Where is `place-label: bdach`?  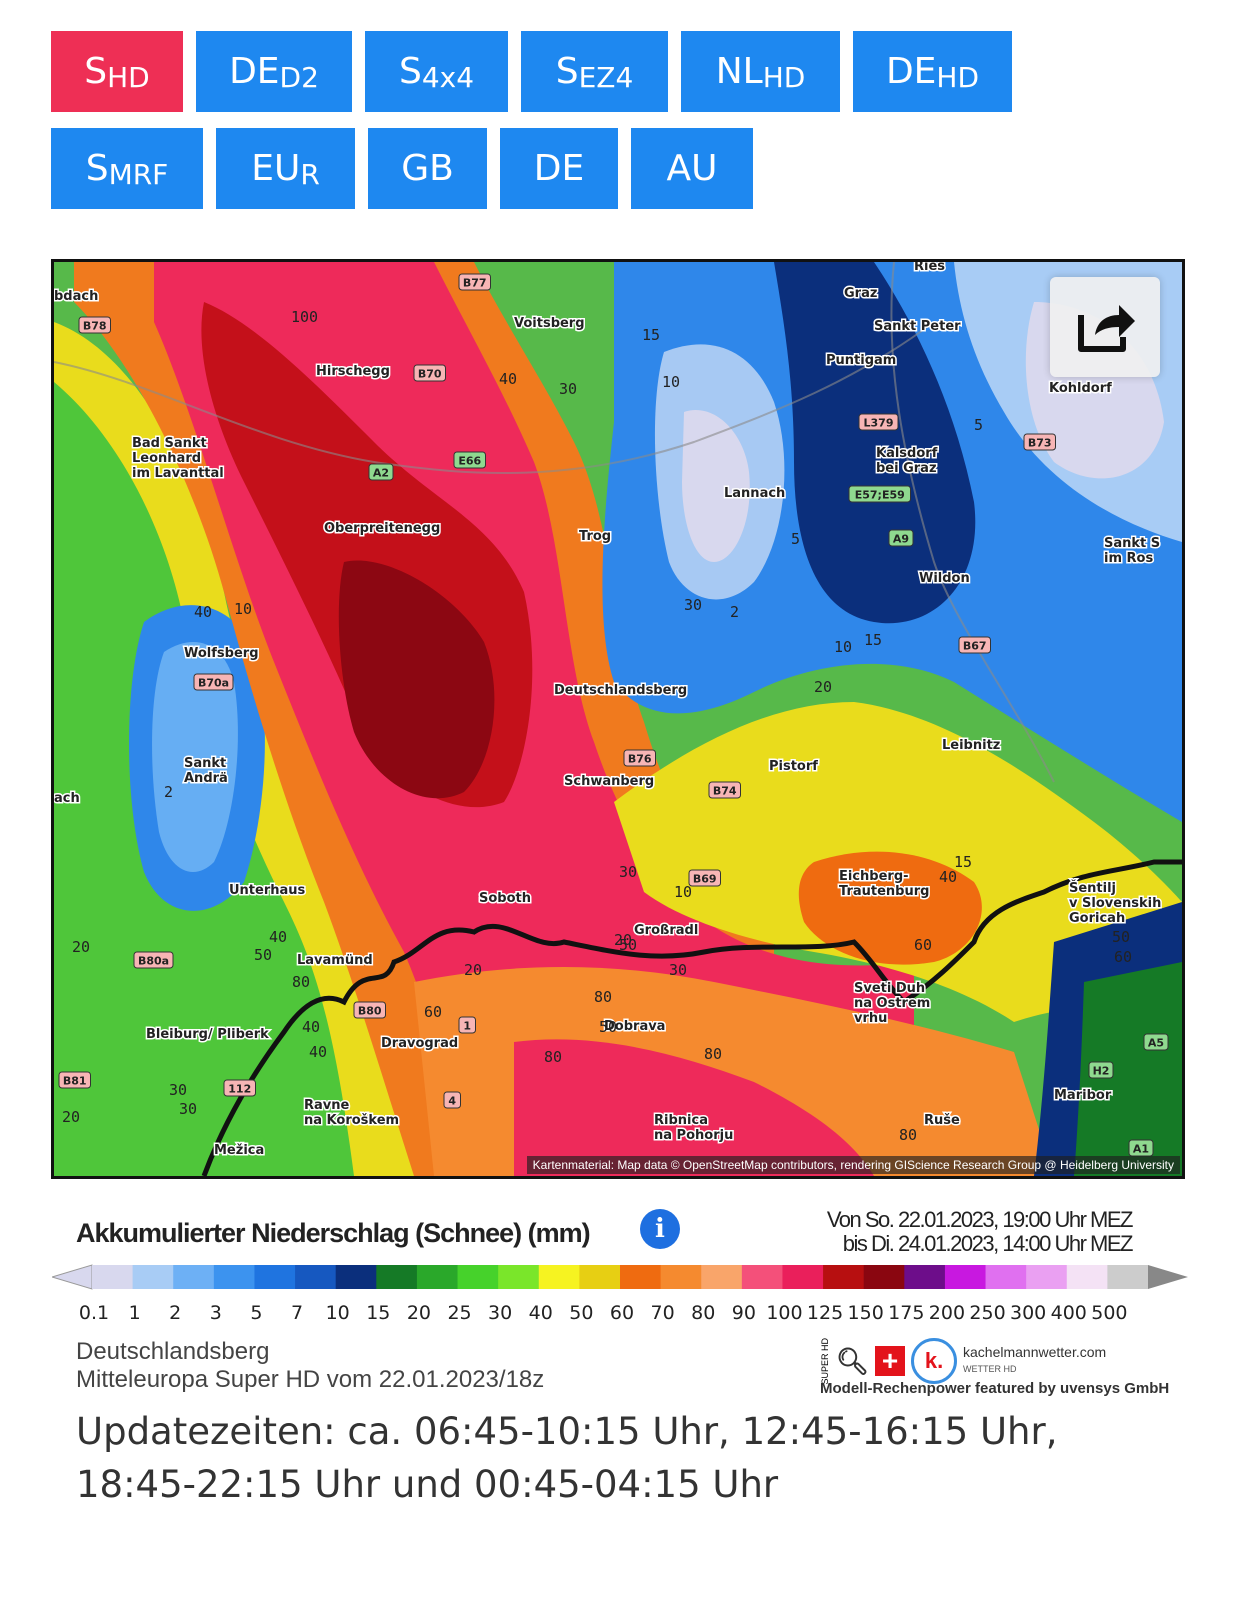
place-label: bdach is located at coordinates (76, 296).